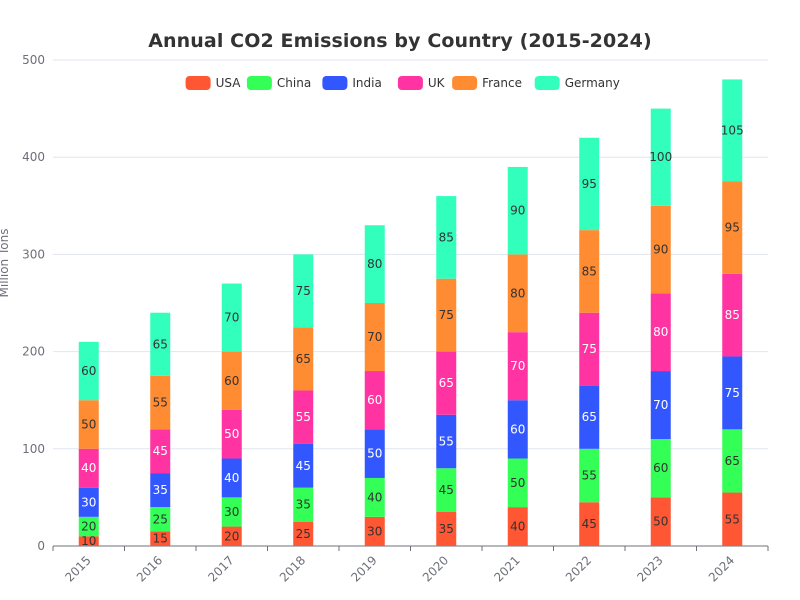 The height and width of the screenshot is (600, 800). I want to click on legend-item: USA, so click(213, 83).